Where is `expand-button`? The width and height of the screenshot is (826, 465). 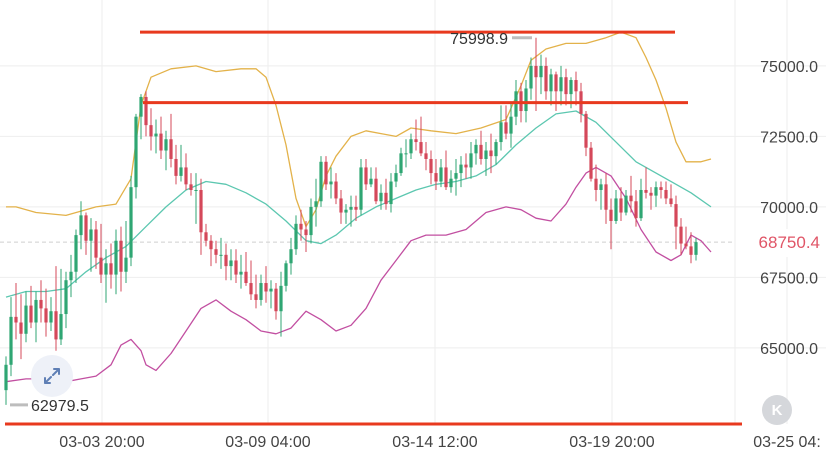
expand-button is located at coordinates (52, 376).